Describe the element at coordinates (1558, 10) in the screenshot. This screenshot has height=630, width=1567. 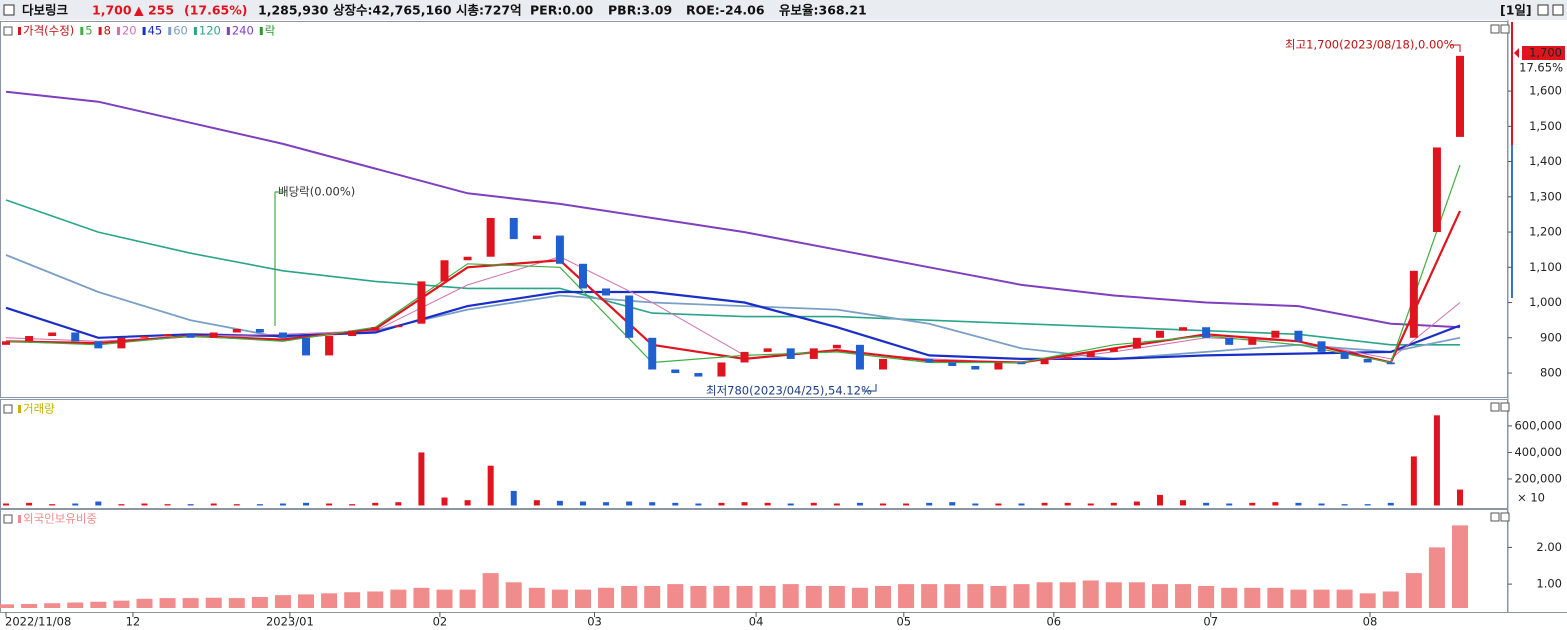
I see `close-button` at that location.